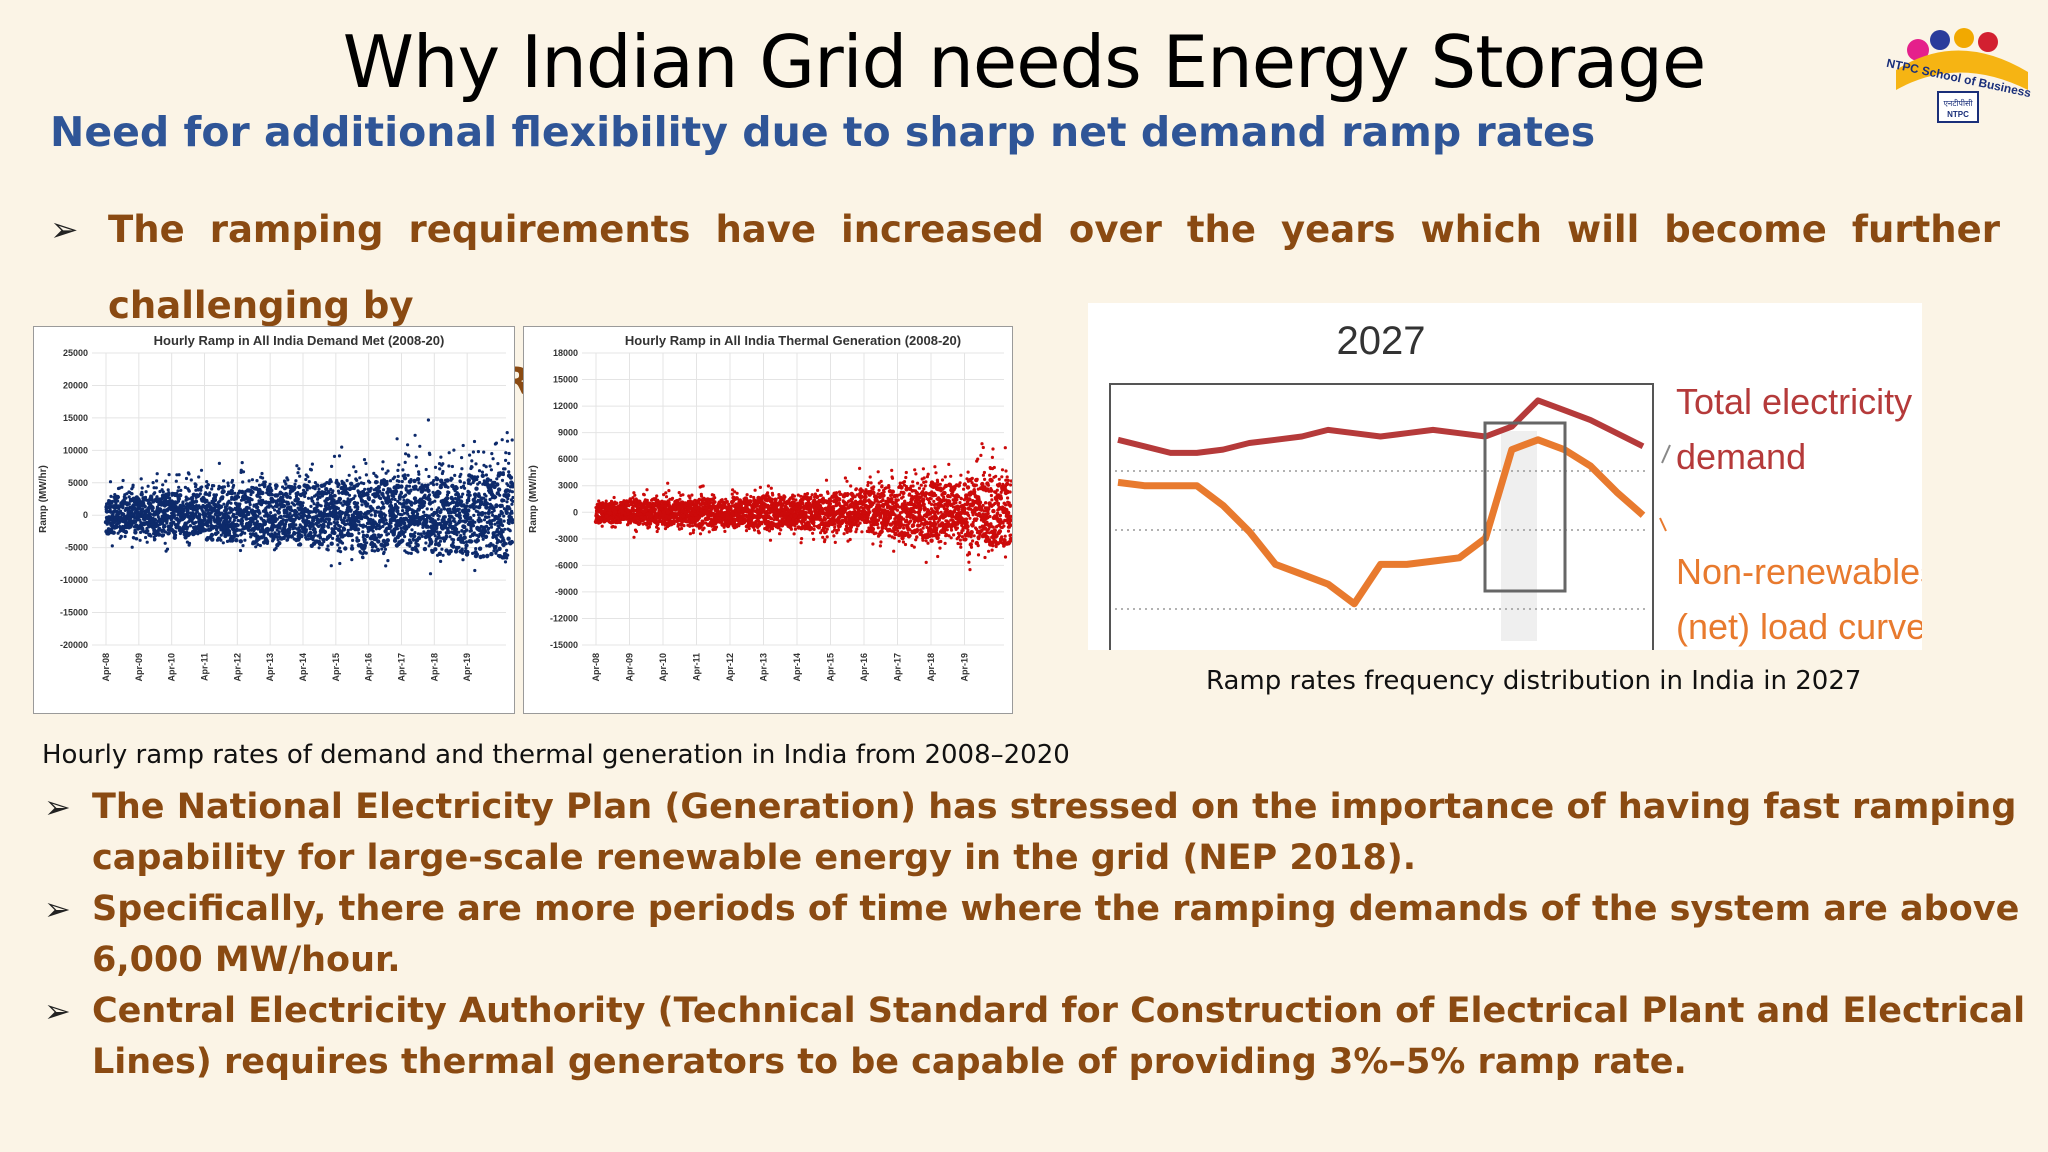 This screenshot has height=1152, width=2048. What do you see at coordinates (898, 667) in the screenshot?
I see `x-tick-label: Apr-17` at bounding box center [898, 667].